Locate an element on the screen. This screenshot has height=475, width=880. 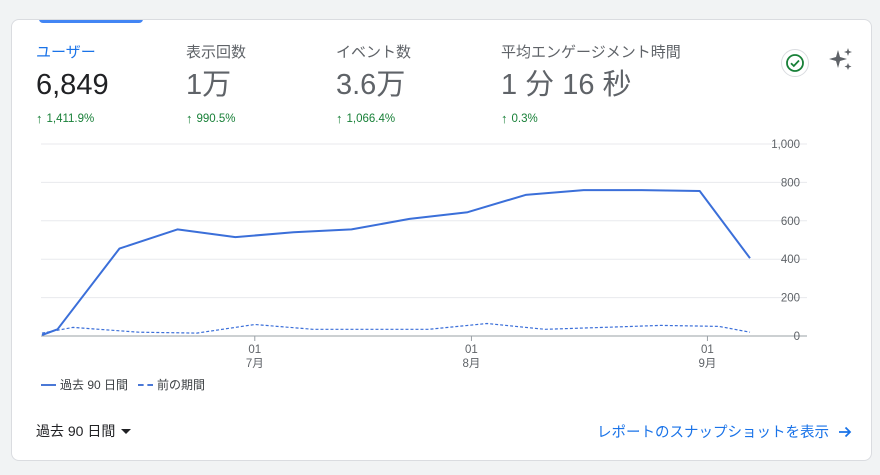
metric-views: 表示回数 1万 ↑ 990.5% is located at coordinates (216, 85).